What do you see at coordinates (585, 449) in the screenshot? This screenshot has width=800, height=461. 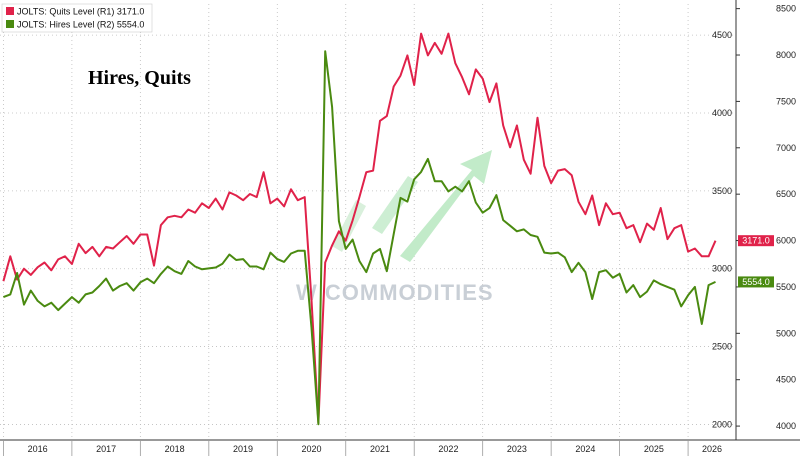 I see `x-tick-label: 2024` at bounding box center [585, 449].